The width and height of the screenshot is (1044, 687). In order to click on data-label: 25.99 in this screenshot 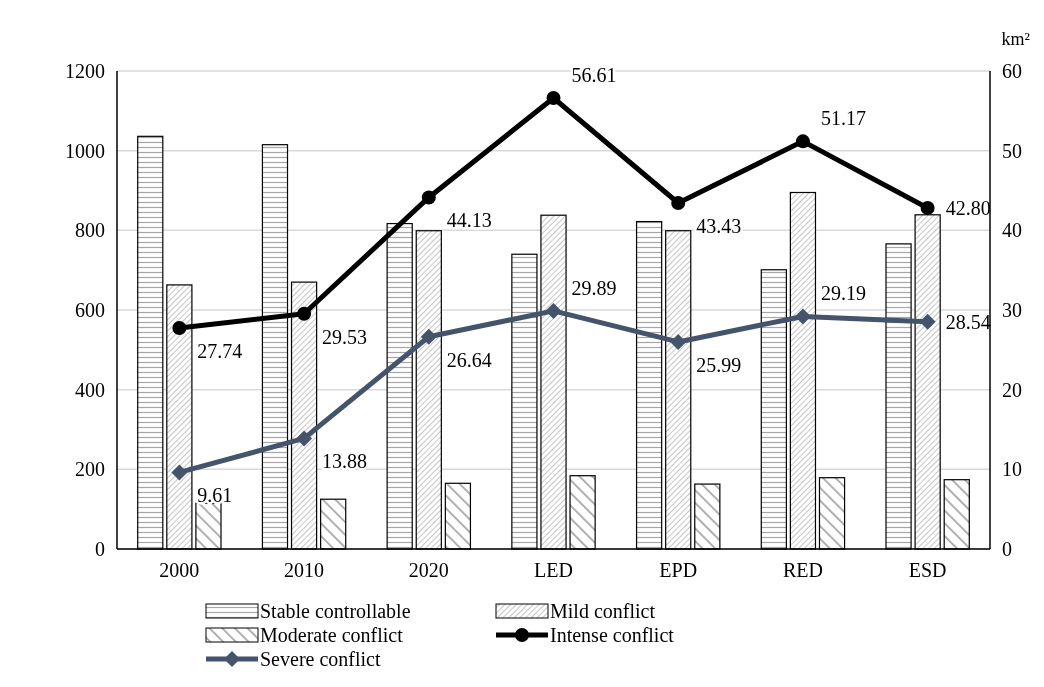, I will do `click(719, 364)`.